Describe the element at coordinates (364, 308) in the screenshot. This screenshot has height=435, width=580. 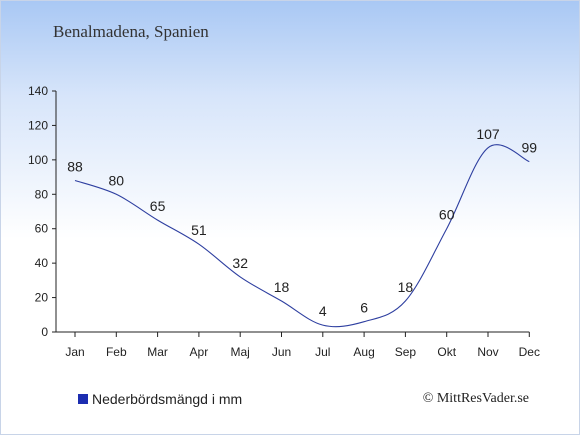
I see `data-label: 6` at that location.